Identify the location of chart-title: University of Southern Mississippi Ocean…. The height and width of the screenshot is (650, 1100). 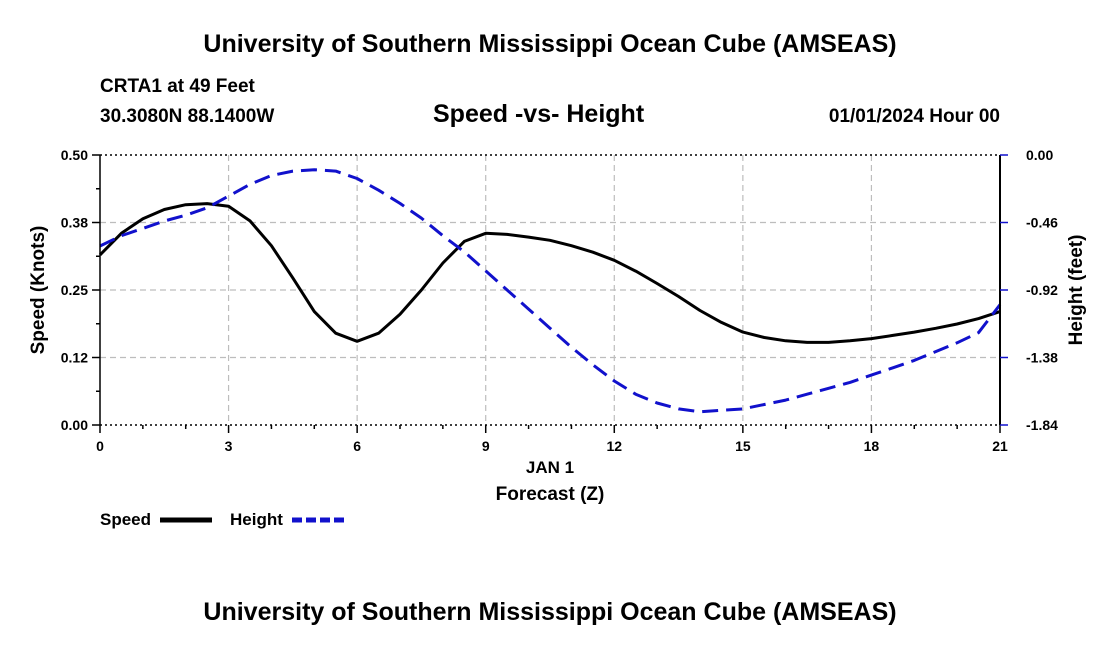
(550, 44).